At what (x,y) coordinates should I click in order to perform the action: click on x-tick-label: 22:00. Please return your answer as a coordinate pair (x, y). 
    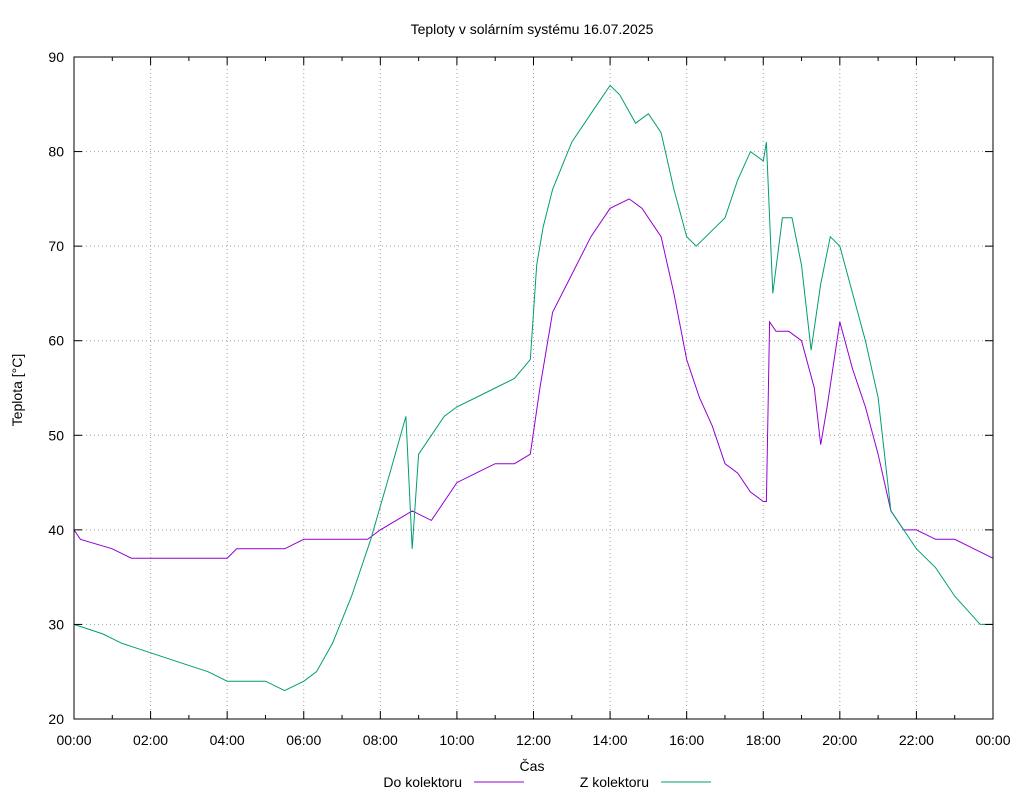
    Looking at the image, I should click on (916, 740).